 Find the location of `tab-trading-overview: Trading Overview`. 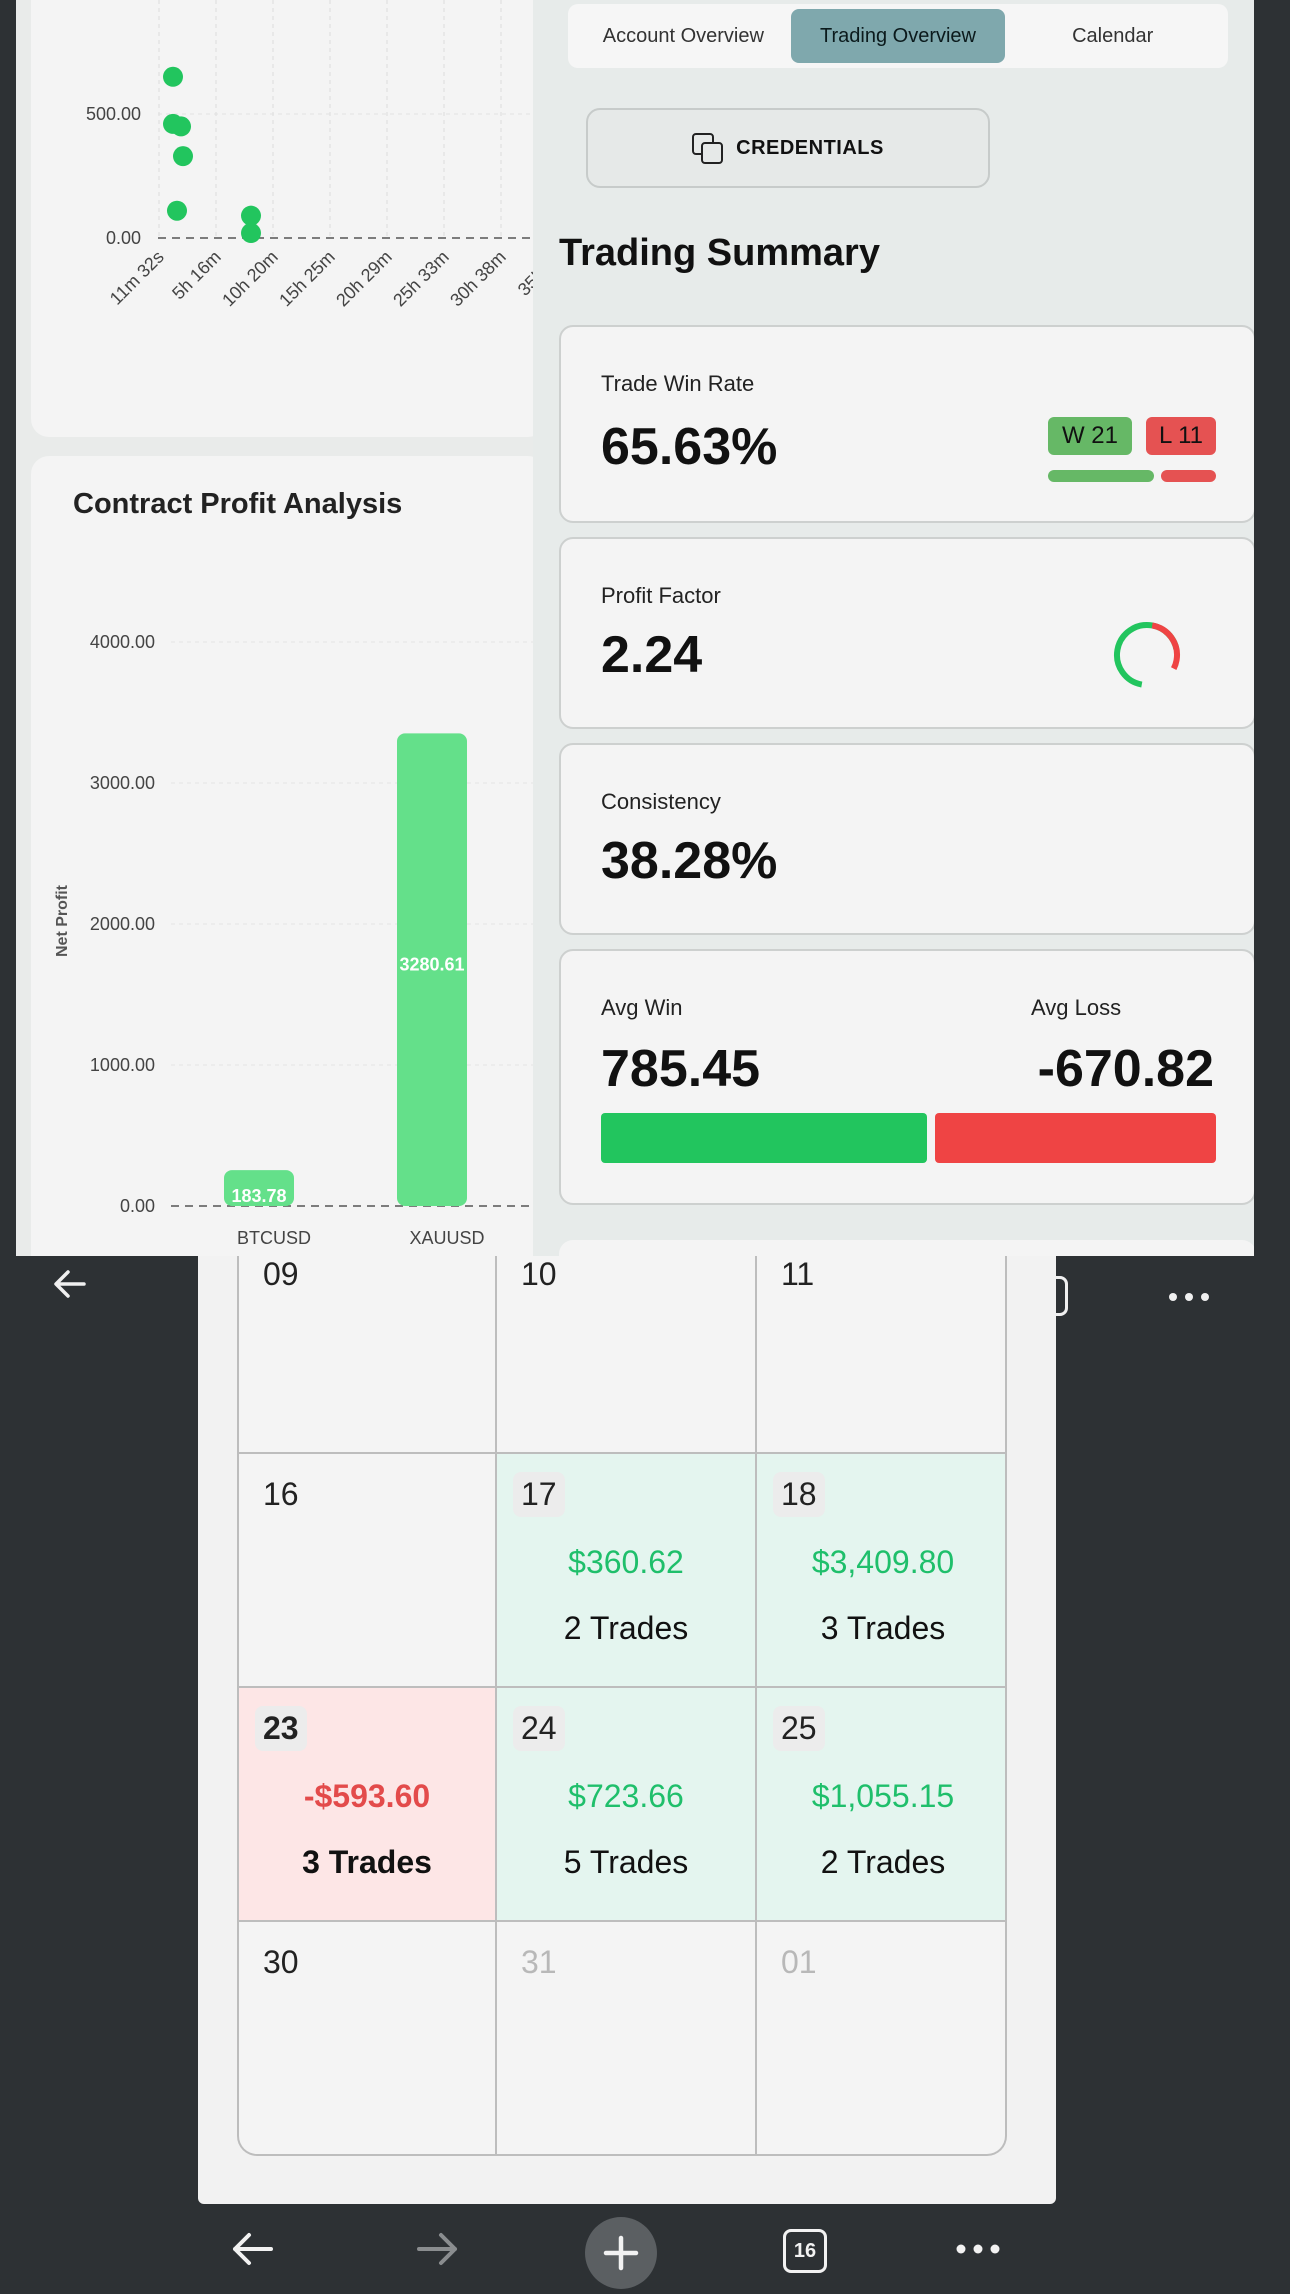

tab-trading-overview: Trading Overview is located at coordinates (898, 36).